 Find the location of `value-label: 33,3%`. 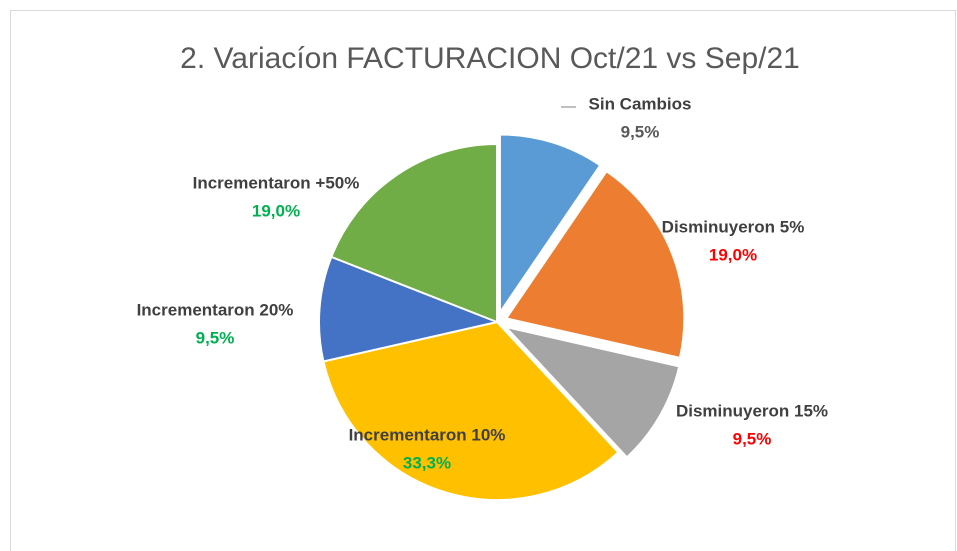

value-label: 33,3% is located at coordinates (427, 462).